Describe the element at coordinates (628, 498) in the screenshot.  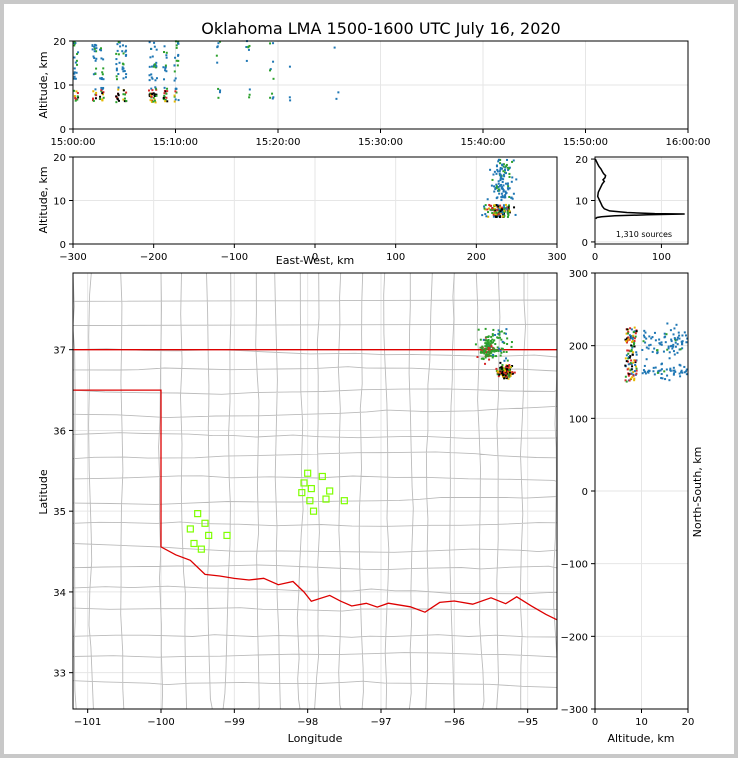
I see `altitude-northsouth-ticks: 0 10 20 −300 −200 −100 0 100 200 300` at that location.